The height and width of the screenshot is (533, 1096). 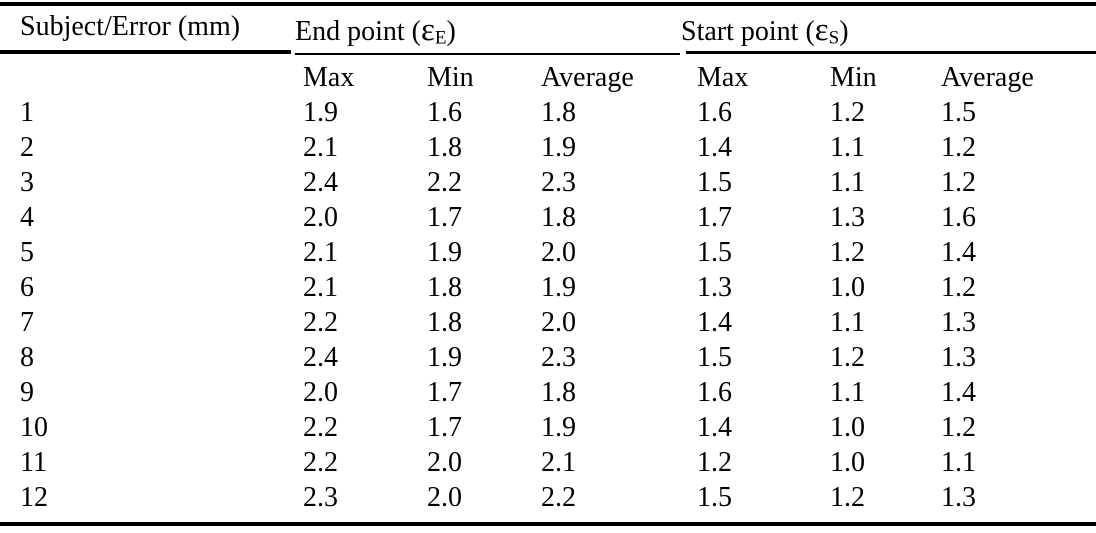 I want to click on start-point-group-underline, so click(x=891, y=52).